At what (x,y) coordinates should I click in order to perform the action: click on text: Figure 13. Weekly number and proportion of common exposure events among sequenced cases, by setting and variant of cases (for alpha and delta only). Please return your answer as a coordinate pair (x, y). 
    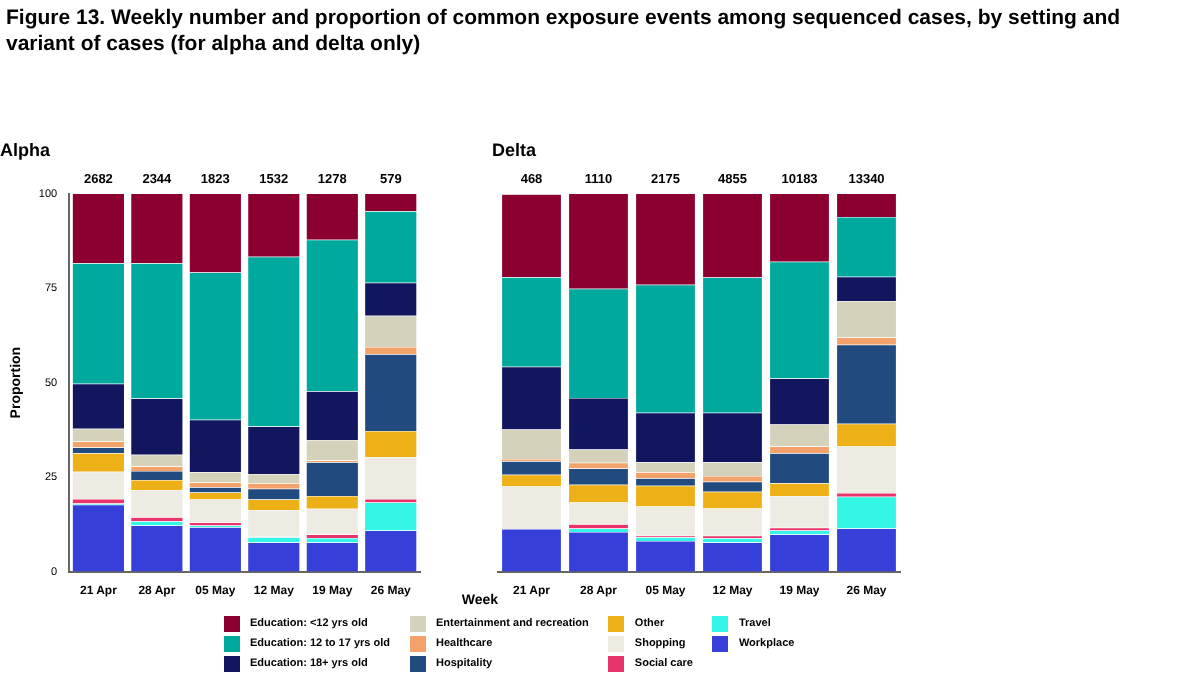
    Looking at the image, I should click on (564, 32).